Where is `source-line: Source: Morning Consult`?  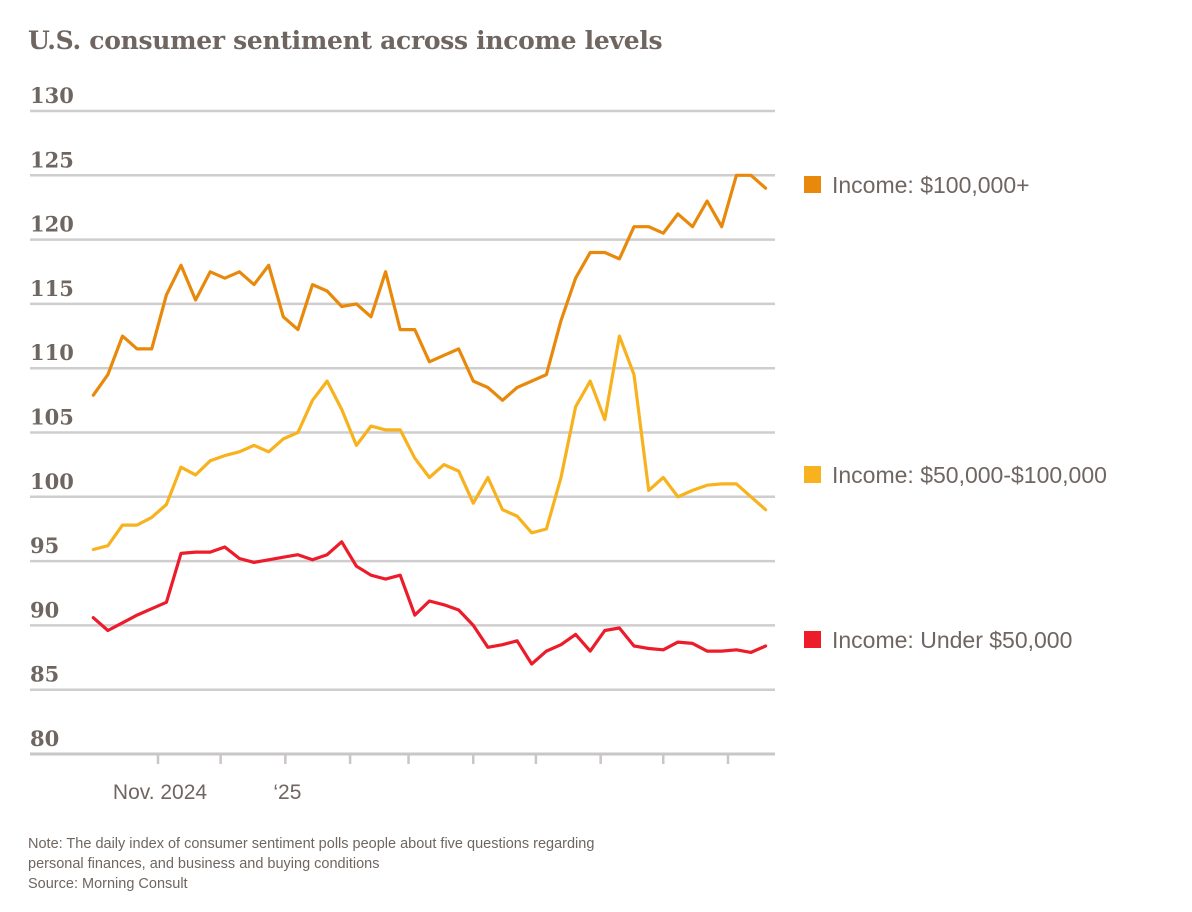 source-line: Source: Morning Consult is located at coordinates (108, 884).